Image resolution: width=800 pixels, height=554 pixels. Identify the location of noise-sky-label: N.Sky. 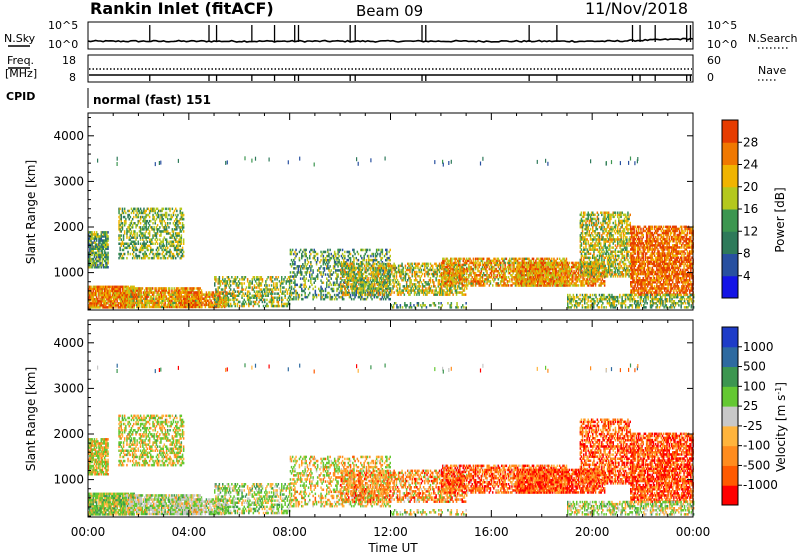
(20, 38).